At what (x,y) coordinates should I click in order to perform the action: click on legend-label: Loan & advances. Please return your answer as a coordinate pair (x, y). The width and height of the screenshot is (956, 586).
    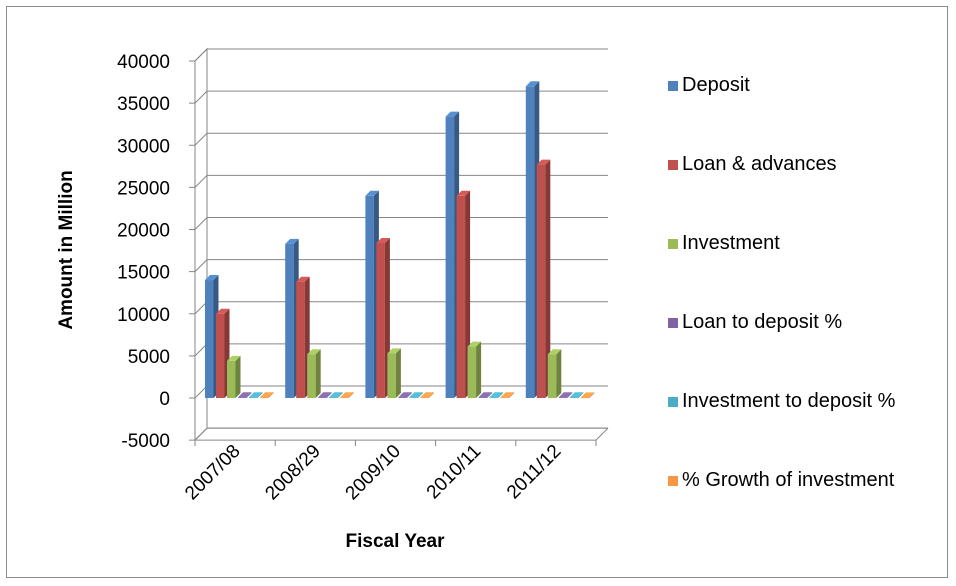
    Looking at the image, I should click on (759, 164).